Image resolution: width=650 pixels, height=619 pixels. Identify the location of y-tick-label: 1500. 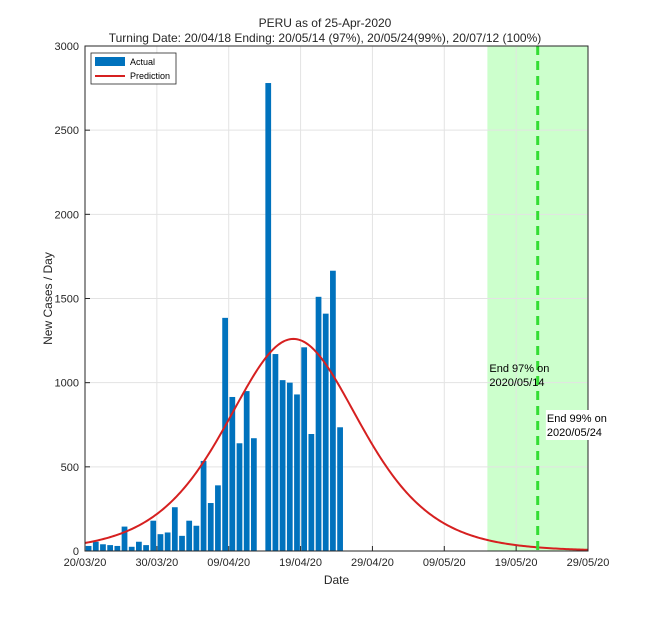
(67, 300).